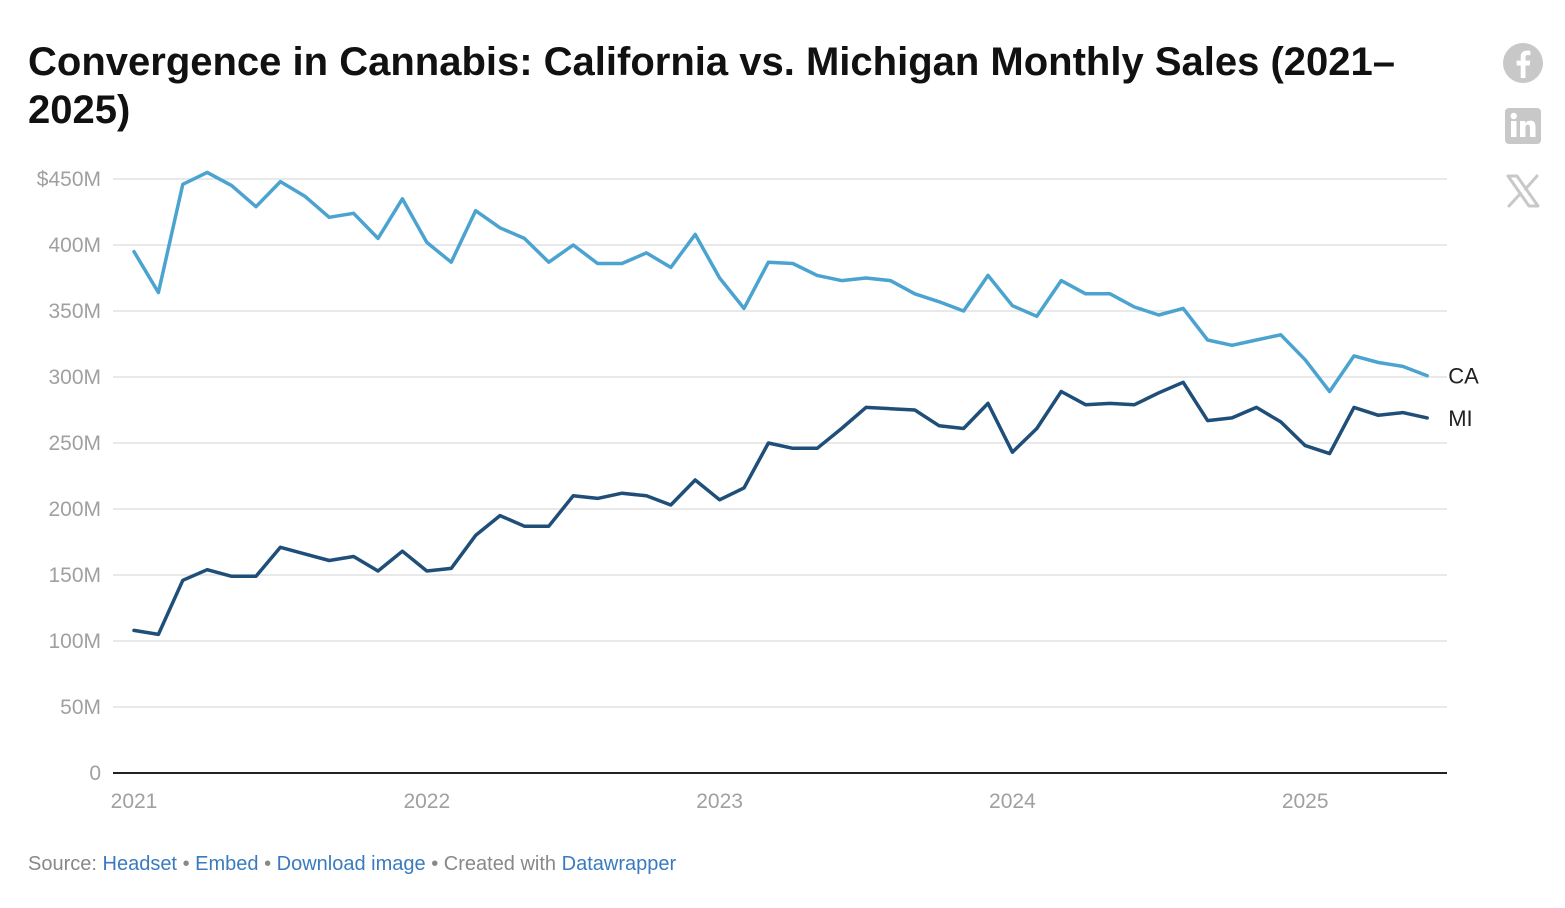  What do you see at coordinates (426, 801) in the screenshot?
I see `x-tick-label: 2022` at bounding box center [426, 801].